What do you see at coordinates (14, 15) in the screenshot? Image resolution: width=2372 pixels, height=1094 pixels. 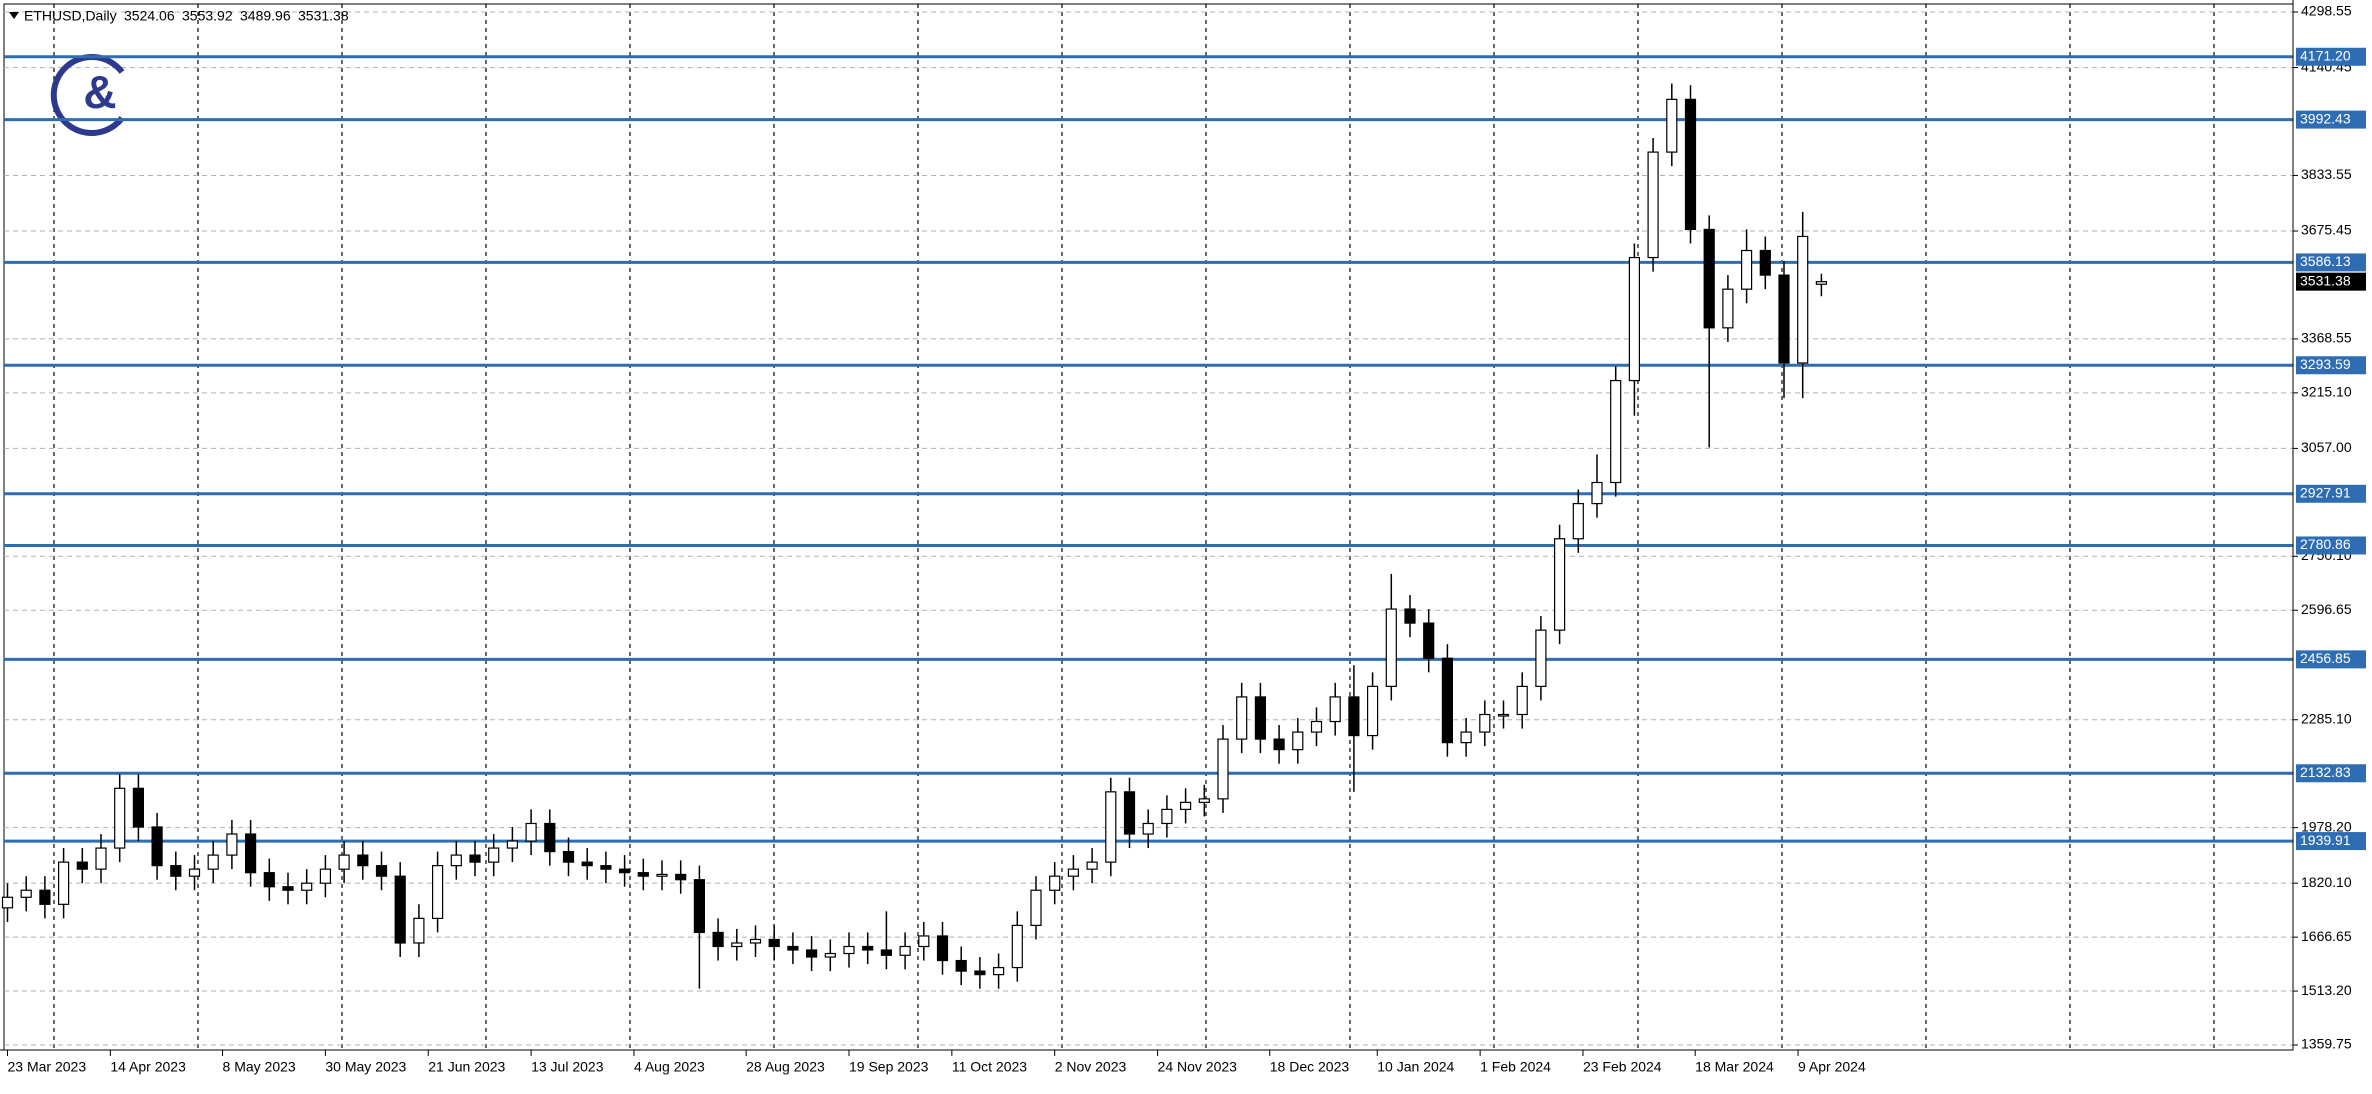 I see `menu-triangle` at bounding box center [14, 15].